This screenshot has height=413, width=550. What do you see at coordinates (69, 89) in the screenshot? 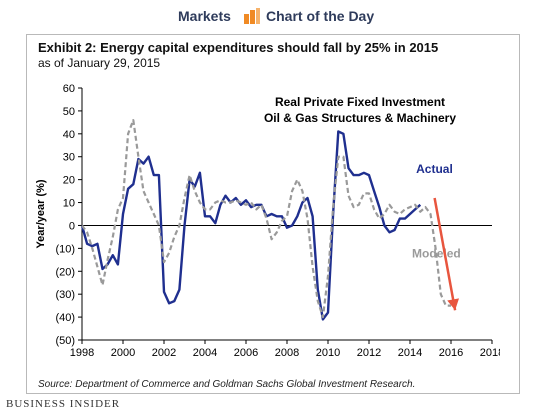
I see `y-tick-label: 60` at bounding box center [69, 89].